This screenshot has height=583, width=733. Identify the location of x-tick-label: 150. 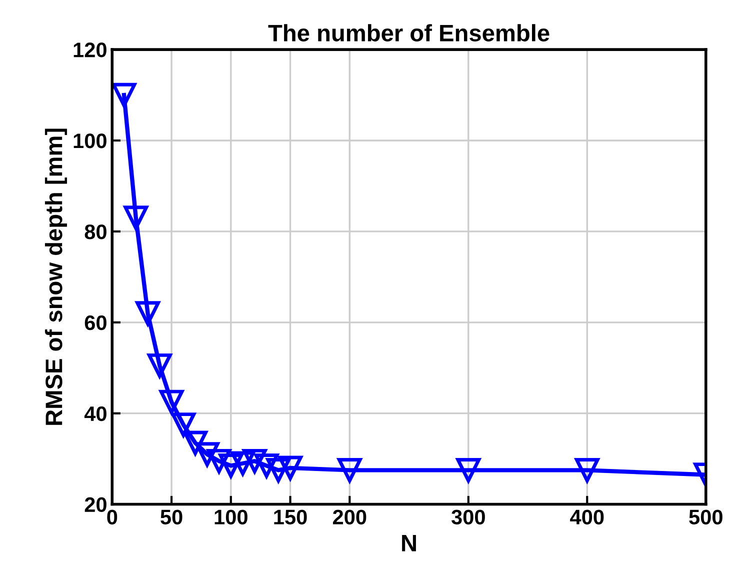
(290, 517).